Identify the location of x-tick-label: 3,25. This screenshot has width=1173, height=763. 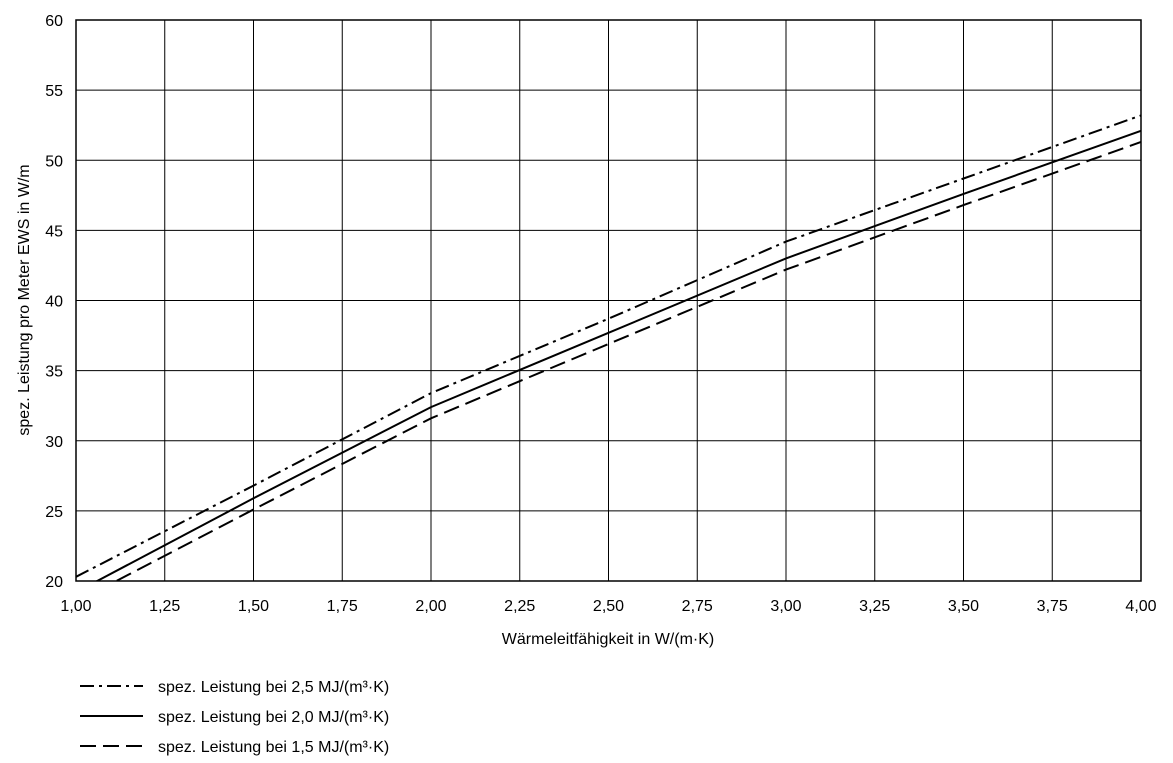
(874, 606).